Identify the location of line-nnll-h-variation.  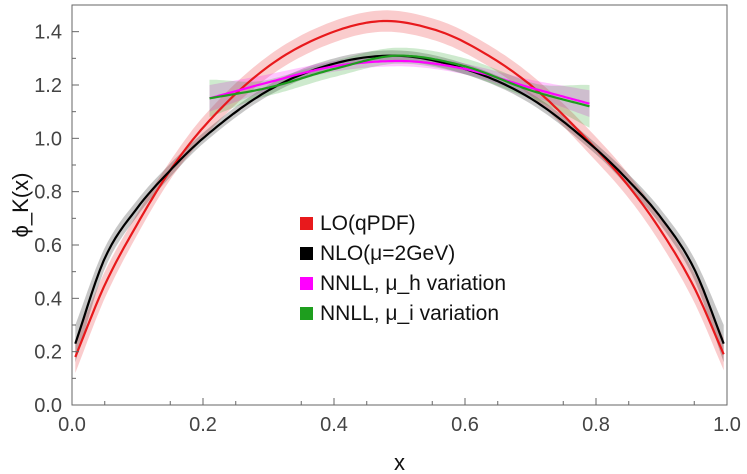
(399, 82).